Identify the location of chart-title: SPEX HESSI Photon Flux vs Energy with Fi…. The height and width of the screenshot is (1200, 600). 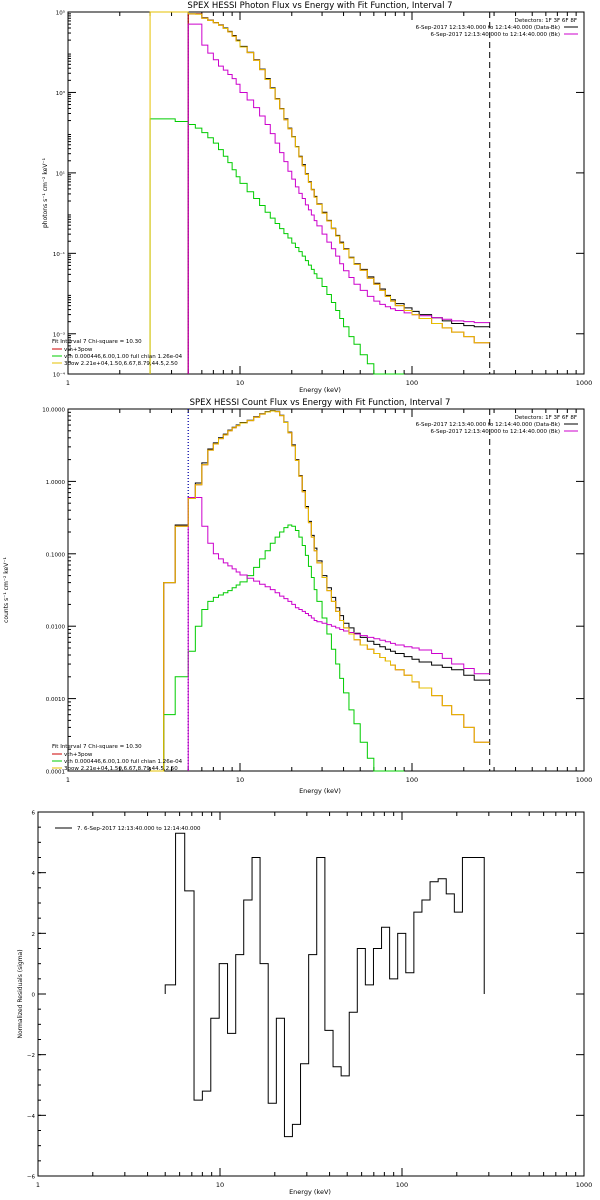
(319, 6).